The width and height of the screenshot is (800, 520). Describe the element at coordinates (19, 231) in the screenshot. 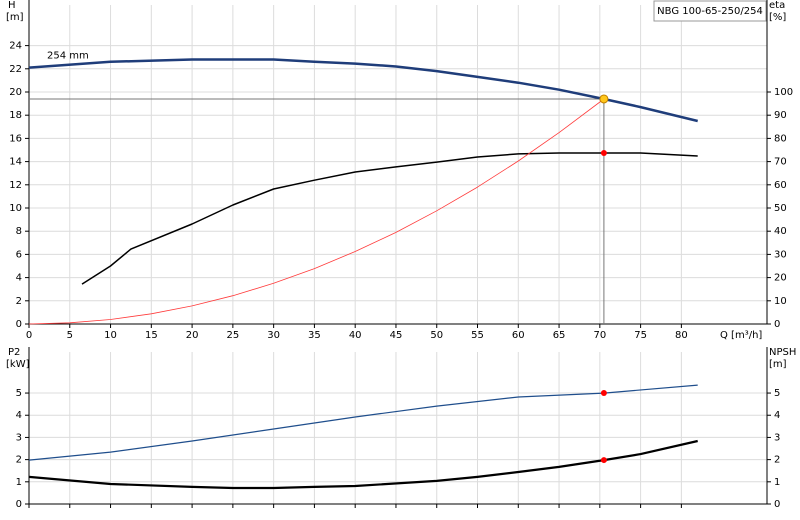

I see `y-tick-label: 8` at that location.